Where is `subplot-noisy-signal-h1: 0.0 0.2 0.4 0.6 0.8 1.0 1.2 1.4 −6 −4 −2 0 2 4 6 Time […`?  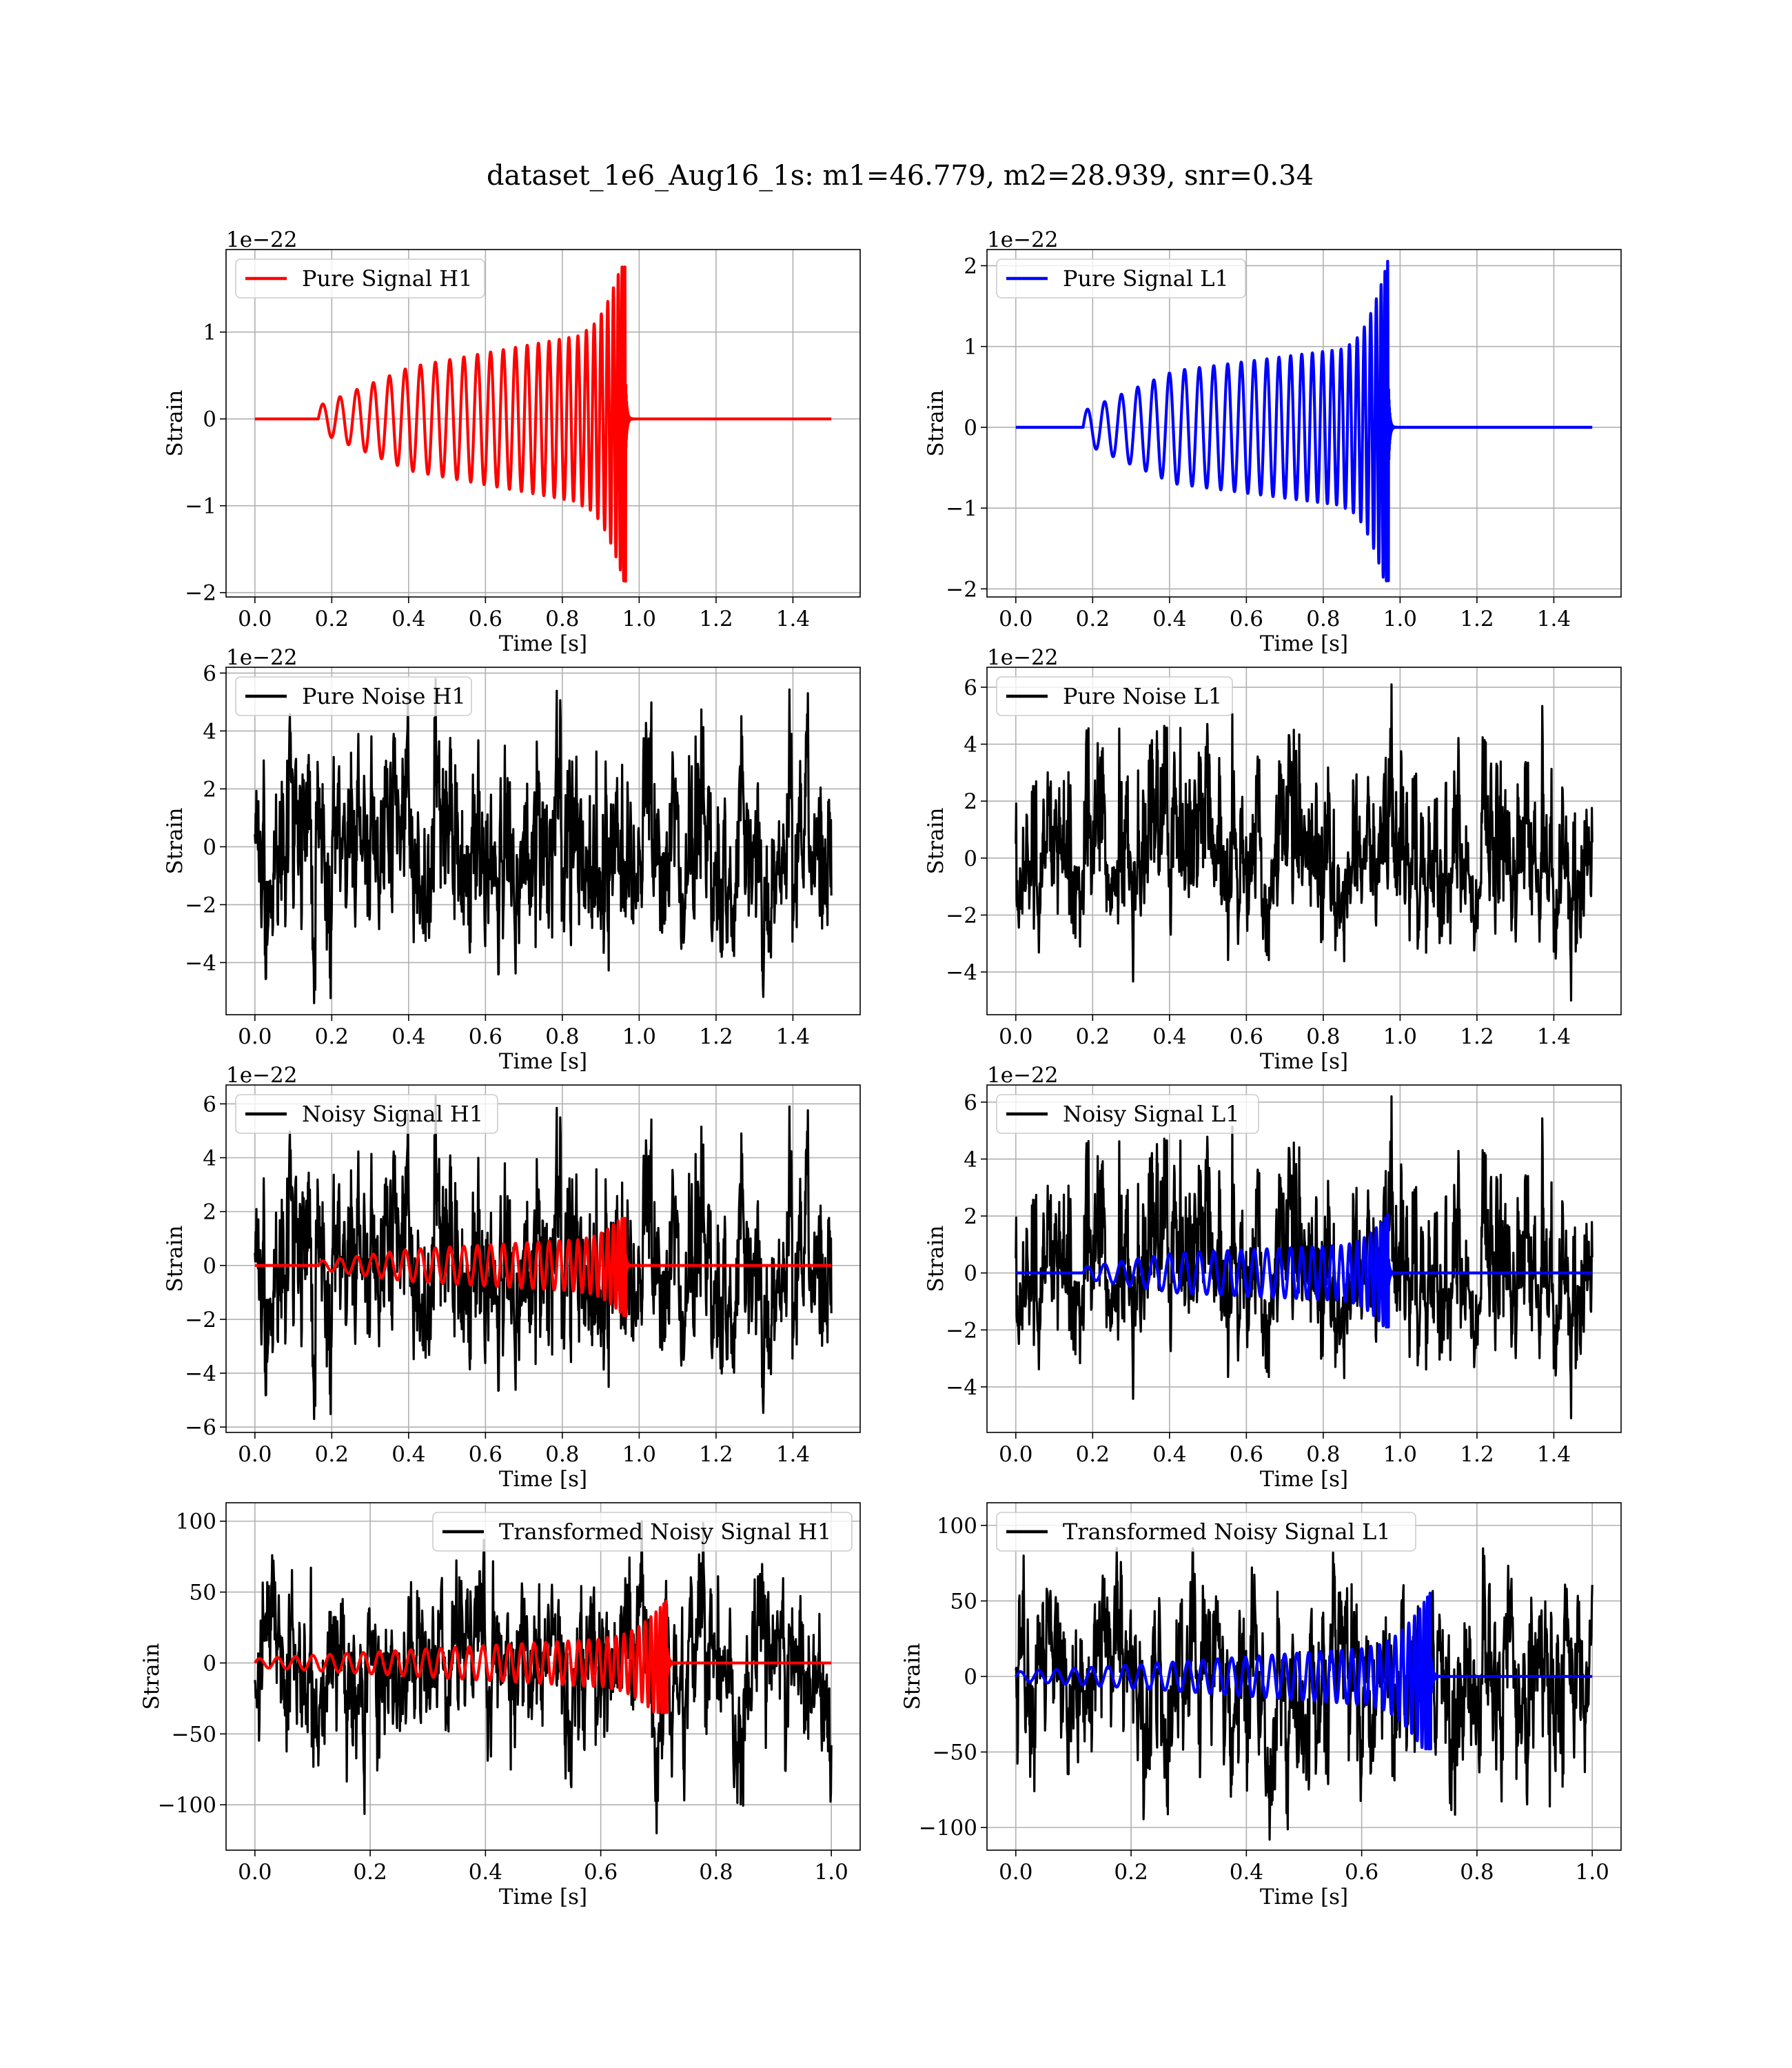
subplot-noisy-signal-h1: 0.0 0.2 0.4 0.6 0.8 1.0 1.2 1.4 −6 −4 −2 0 2 4 6 Time [… is located at coordinates (512, 1277).